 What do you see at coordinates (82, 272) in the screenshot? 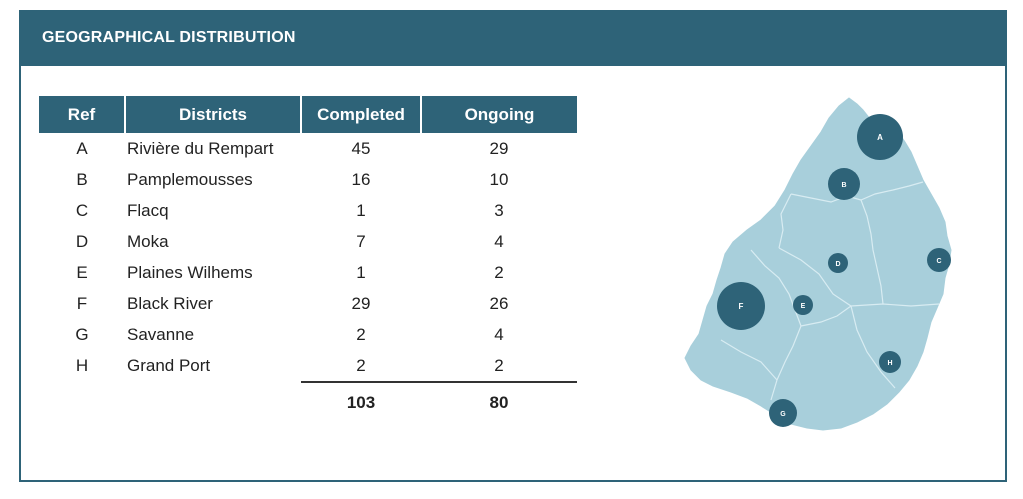
I see `cell-ref: E` at bounding box center [82, 272].